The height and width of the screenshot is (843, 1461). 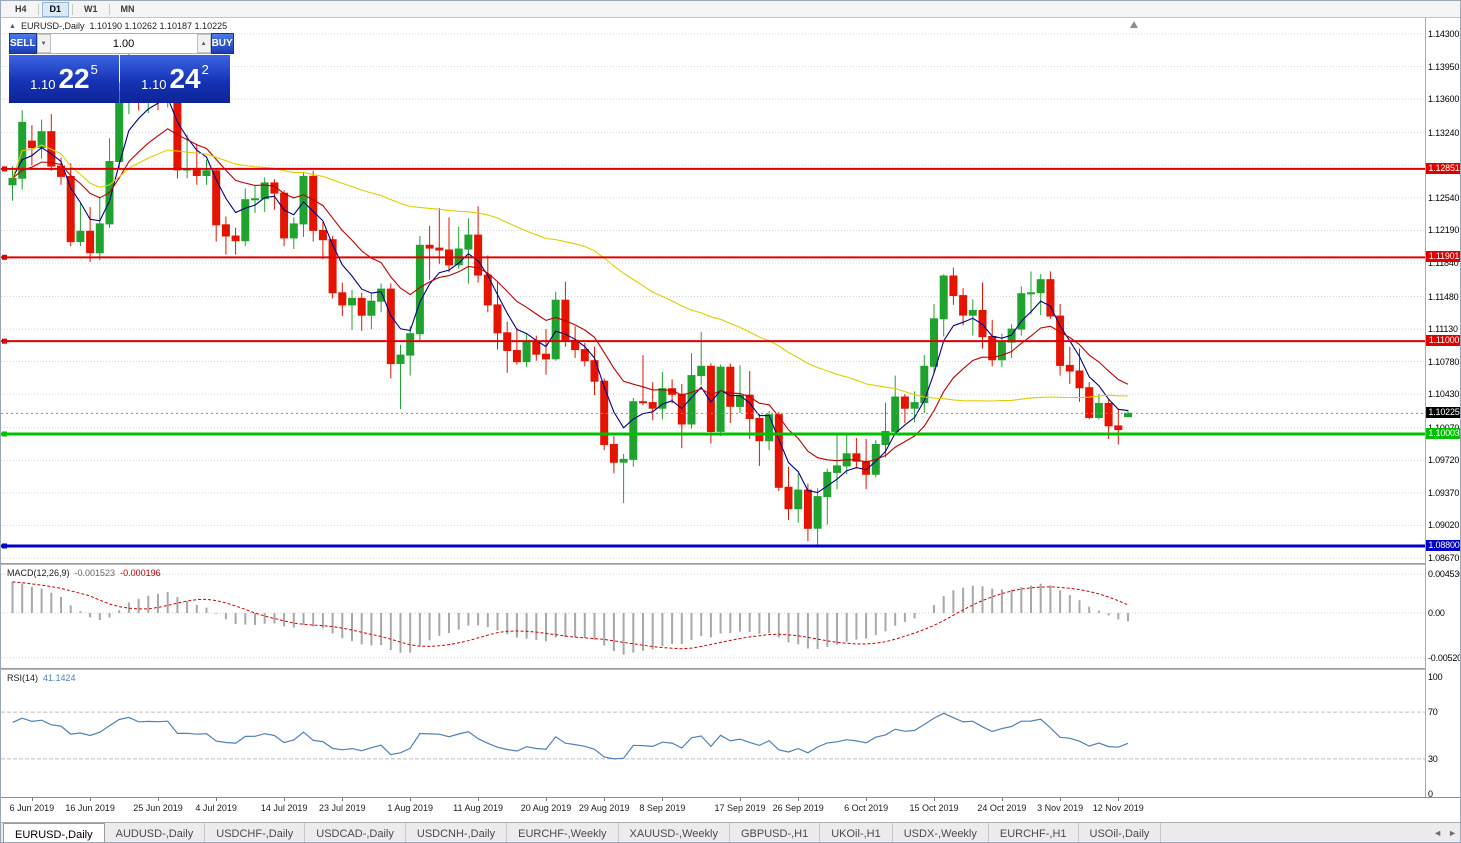 What do you see at coordinates (1034, 832) in the screenshot?
I see `chart-tab-eurchfh1: EURCHF-,H1` at bounding box center [1034, 832].